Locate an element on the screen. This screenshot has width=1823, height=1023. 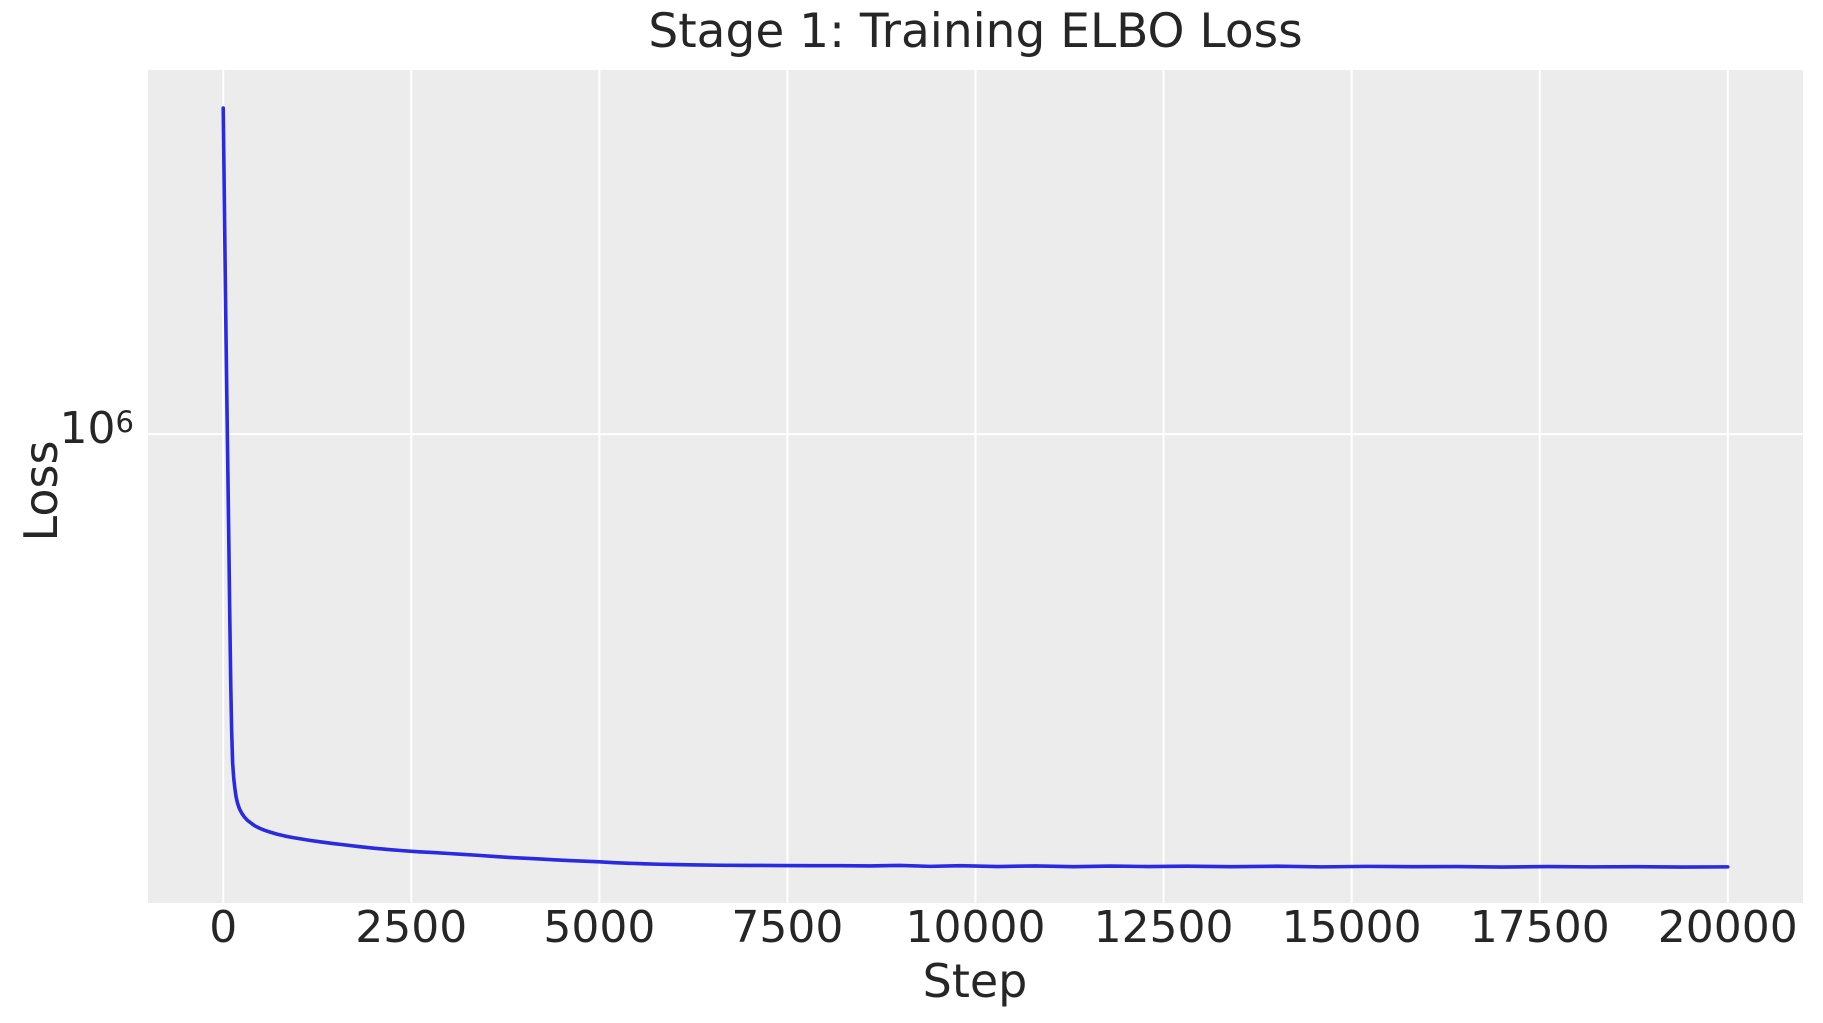
y-tick-label: 106 is located at coordinates (96, 428).